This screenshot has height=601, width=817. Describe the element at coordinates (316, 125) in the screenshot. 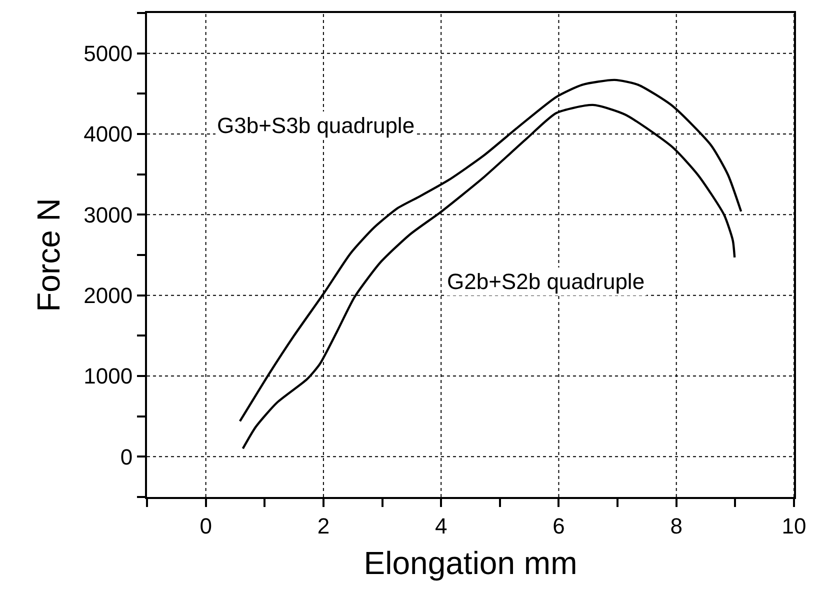

I see `annotation: G3b+S3b quadruple` at that location.